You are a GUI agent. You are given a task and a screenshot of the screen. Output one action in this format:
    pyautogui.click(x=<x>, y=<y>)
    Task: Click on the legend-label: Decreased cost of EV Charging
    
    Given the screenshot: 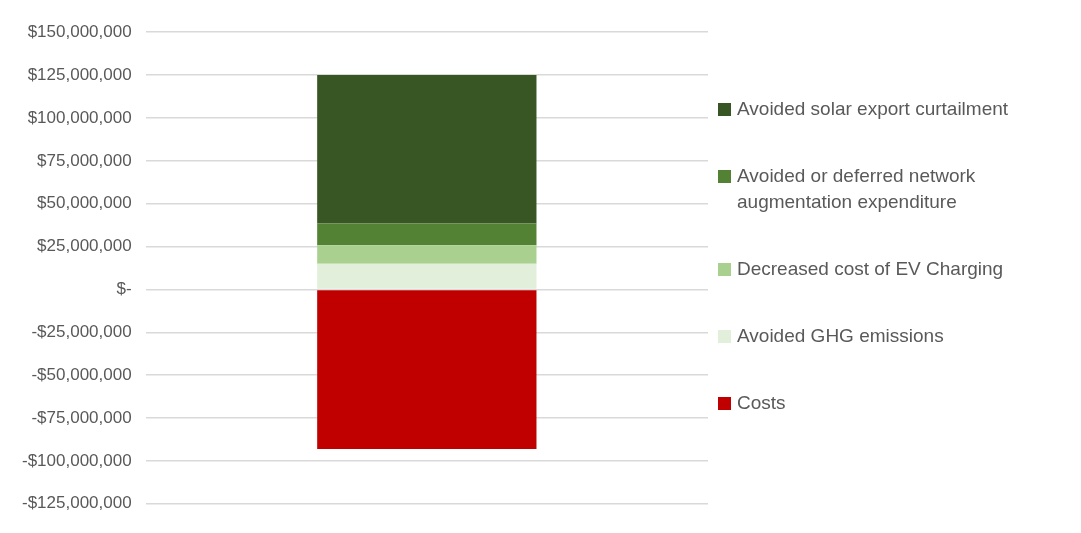 What is the action you would take?
    pyautogui.click(x=871, y=269)
    